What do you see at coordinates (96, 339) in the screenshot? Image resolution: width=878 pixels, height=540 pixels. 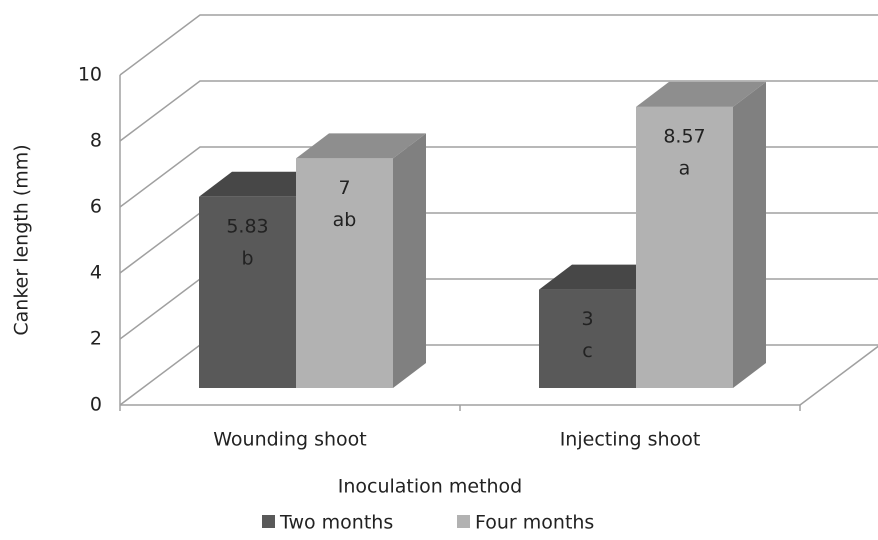 I see `y-tick-label: 2` at bounding box center [96, 339].